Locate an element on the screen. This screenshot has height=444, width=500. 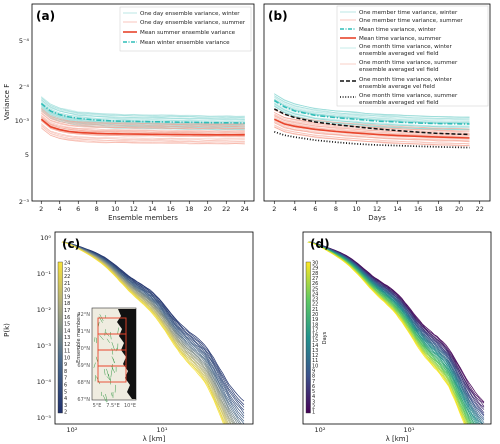
panel-d-cbtick-24: 25 is located at coordinates (315, 289).